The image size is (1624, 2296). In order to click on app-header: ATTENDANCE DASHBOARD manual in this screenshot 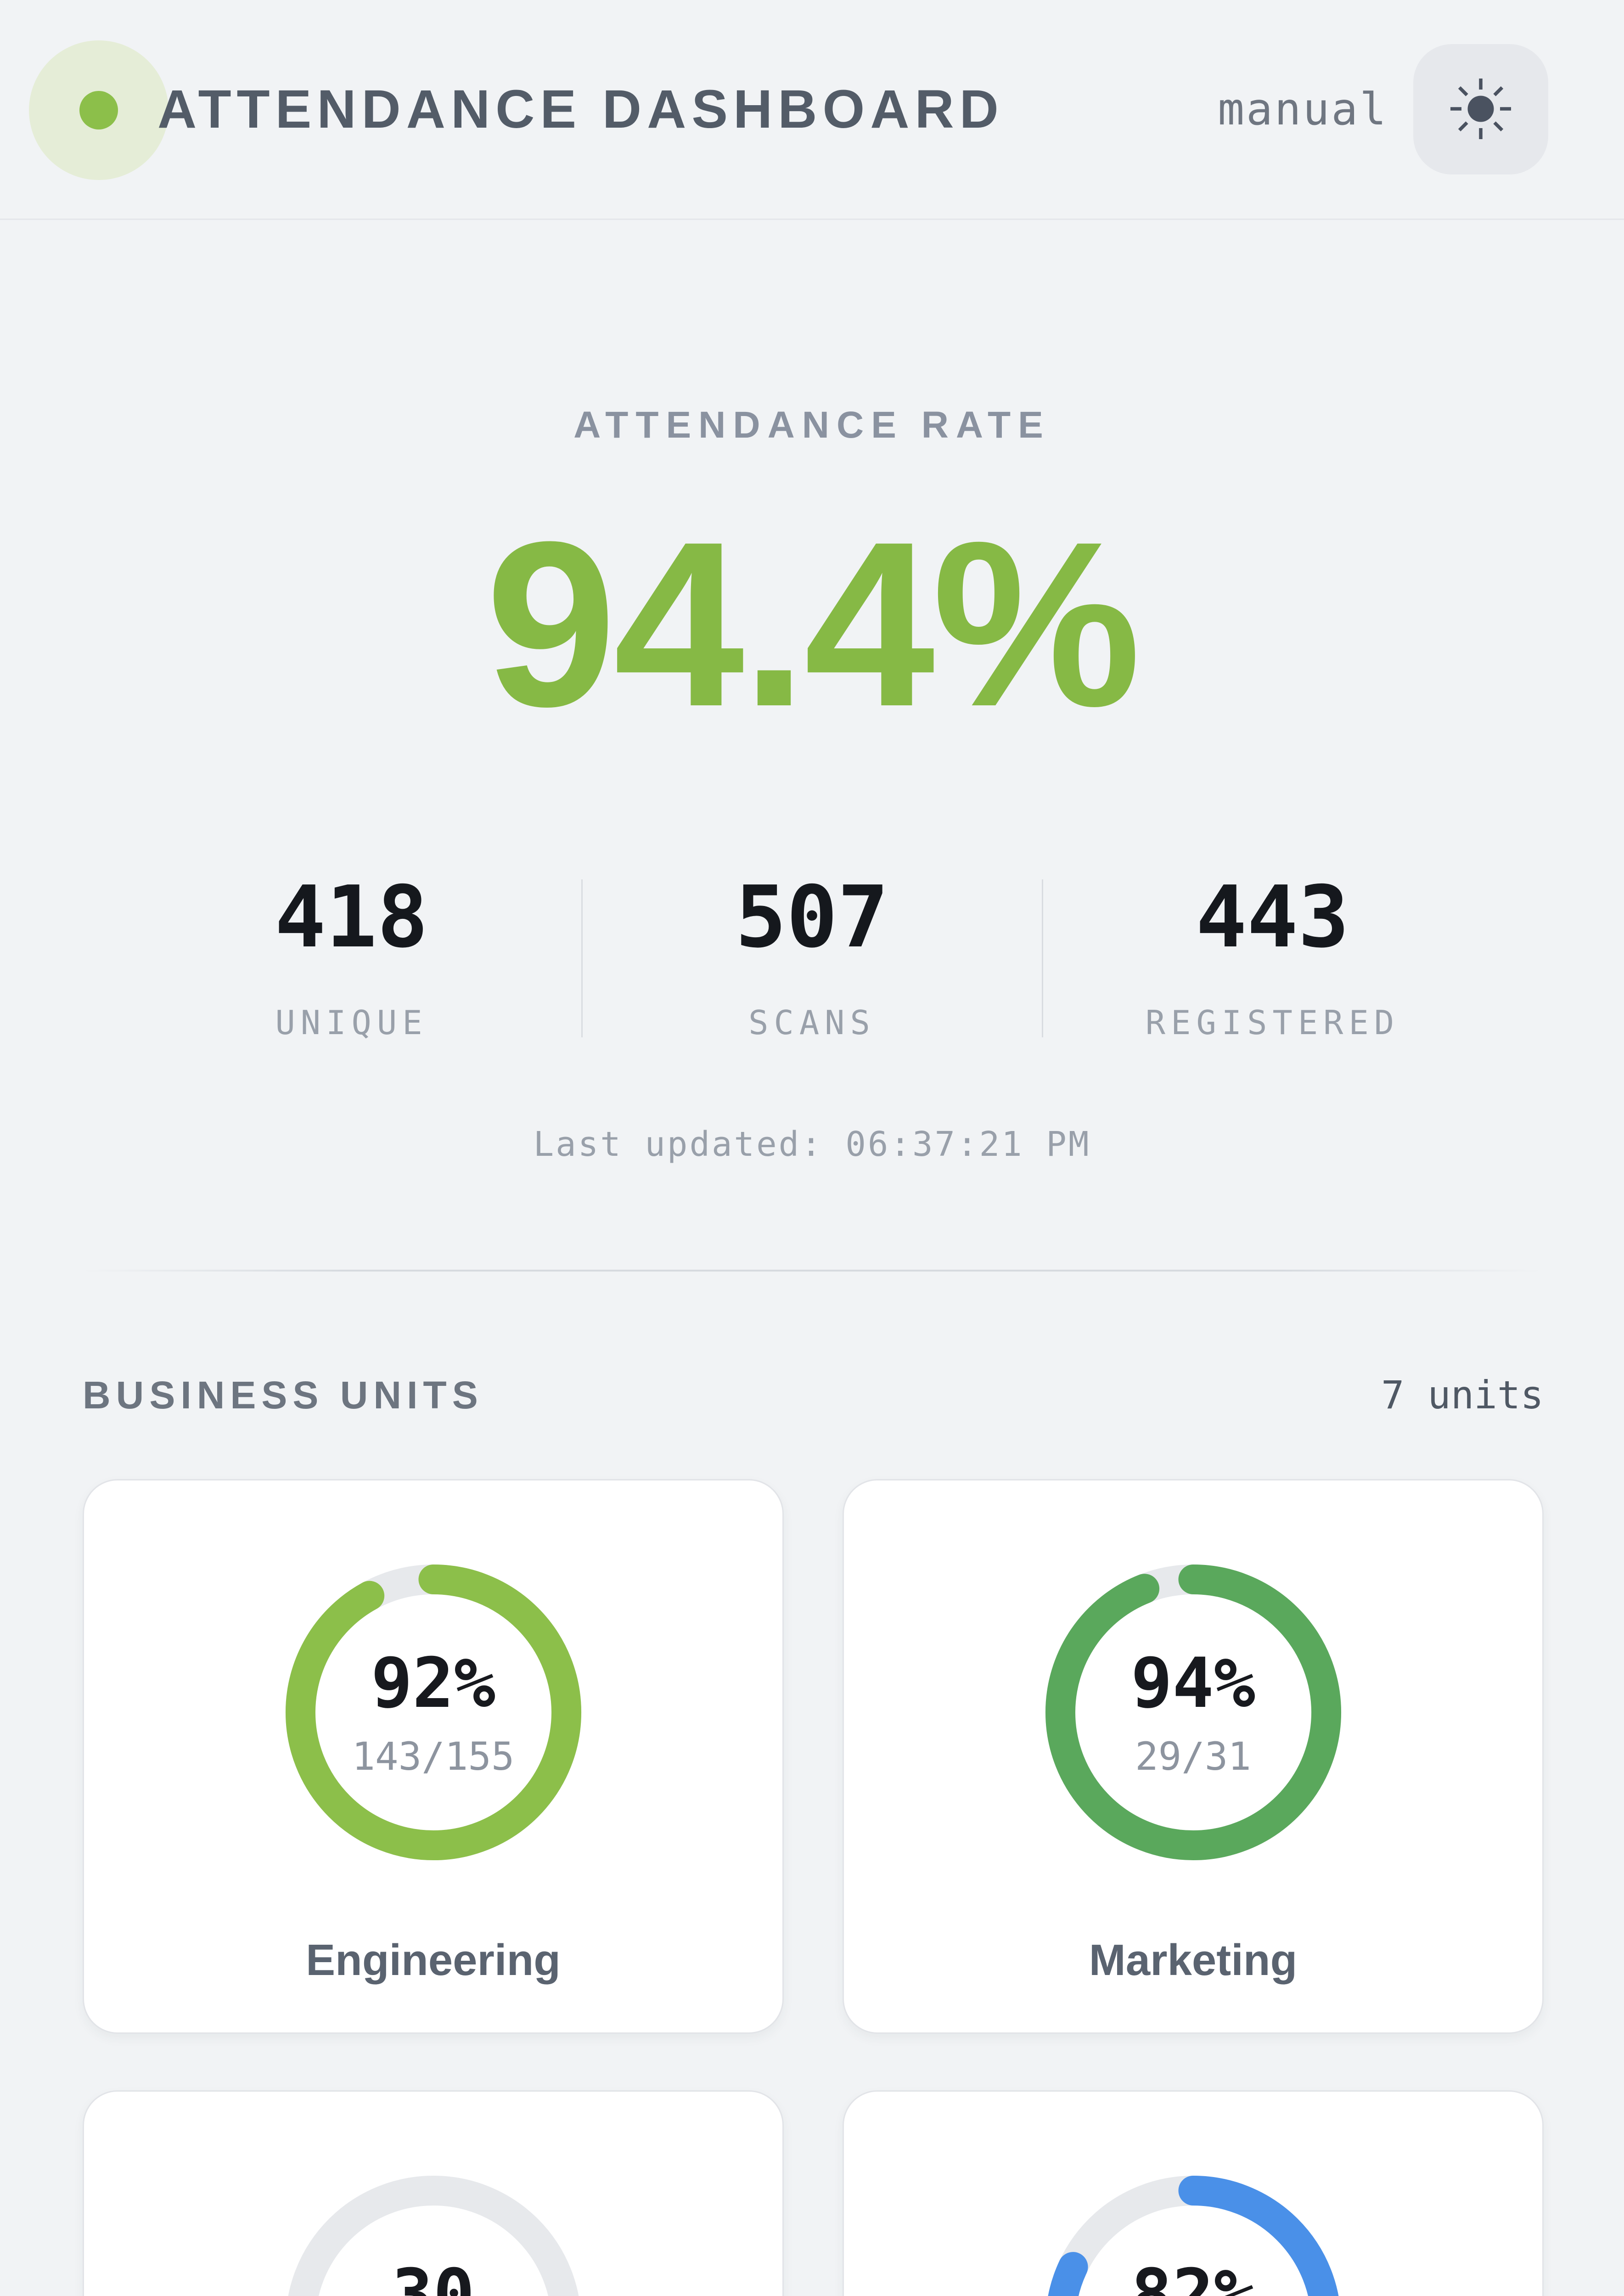, I will do `click(812, 110)`.